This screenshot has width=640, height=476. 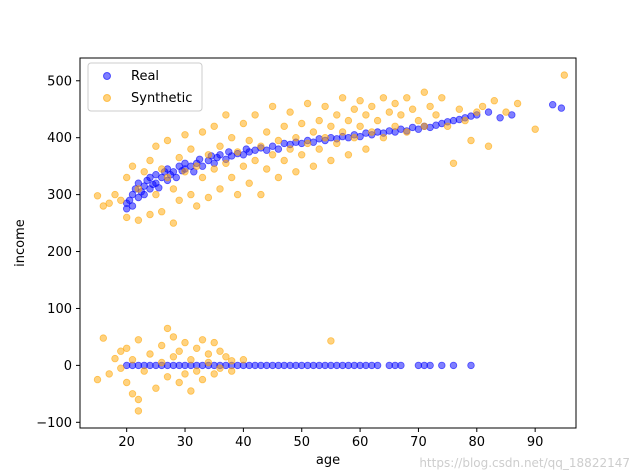 I want to click on y-axis: −100 0 100 200 300 400 500, so click(x=58, y=252).